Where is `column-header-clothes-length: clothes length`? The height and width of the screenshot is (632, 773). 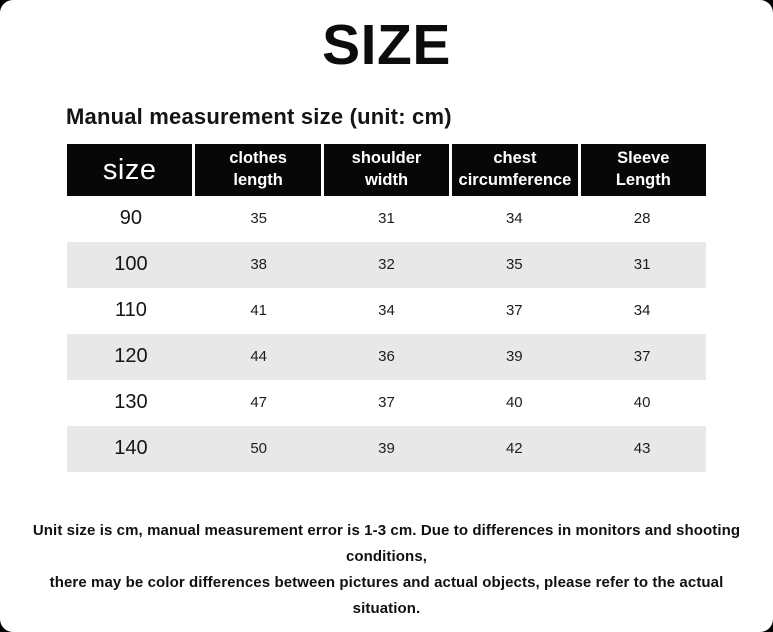
column-header-clothes-length: clothes length is located at coordinates (258, 169).